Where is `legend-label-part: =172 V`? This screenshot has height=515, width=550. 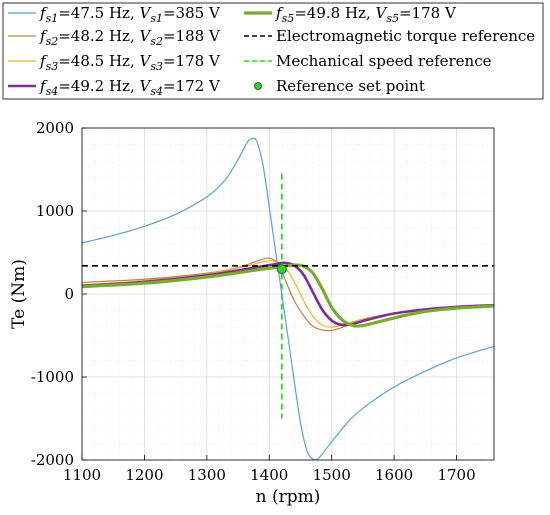
legend-label-part: =172 V is located at coordinates (192, 86).